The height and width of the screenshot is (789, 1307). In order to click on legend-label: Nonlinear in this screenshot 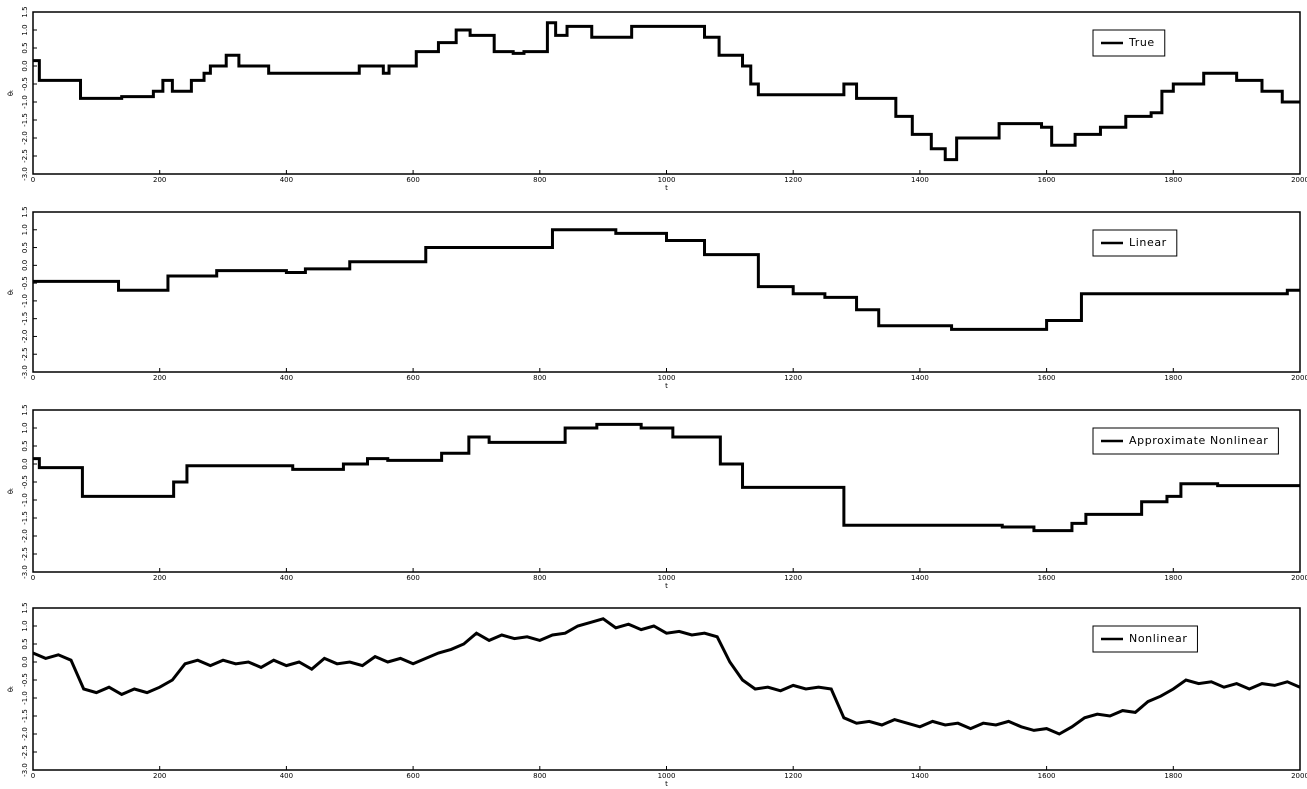, I will do `click(1158, 638)`.